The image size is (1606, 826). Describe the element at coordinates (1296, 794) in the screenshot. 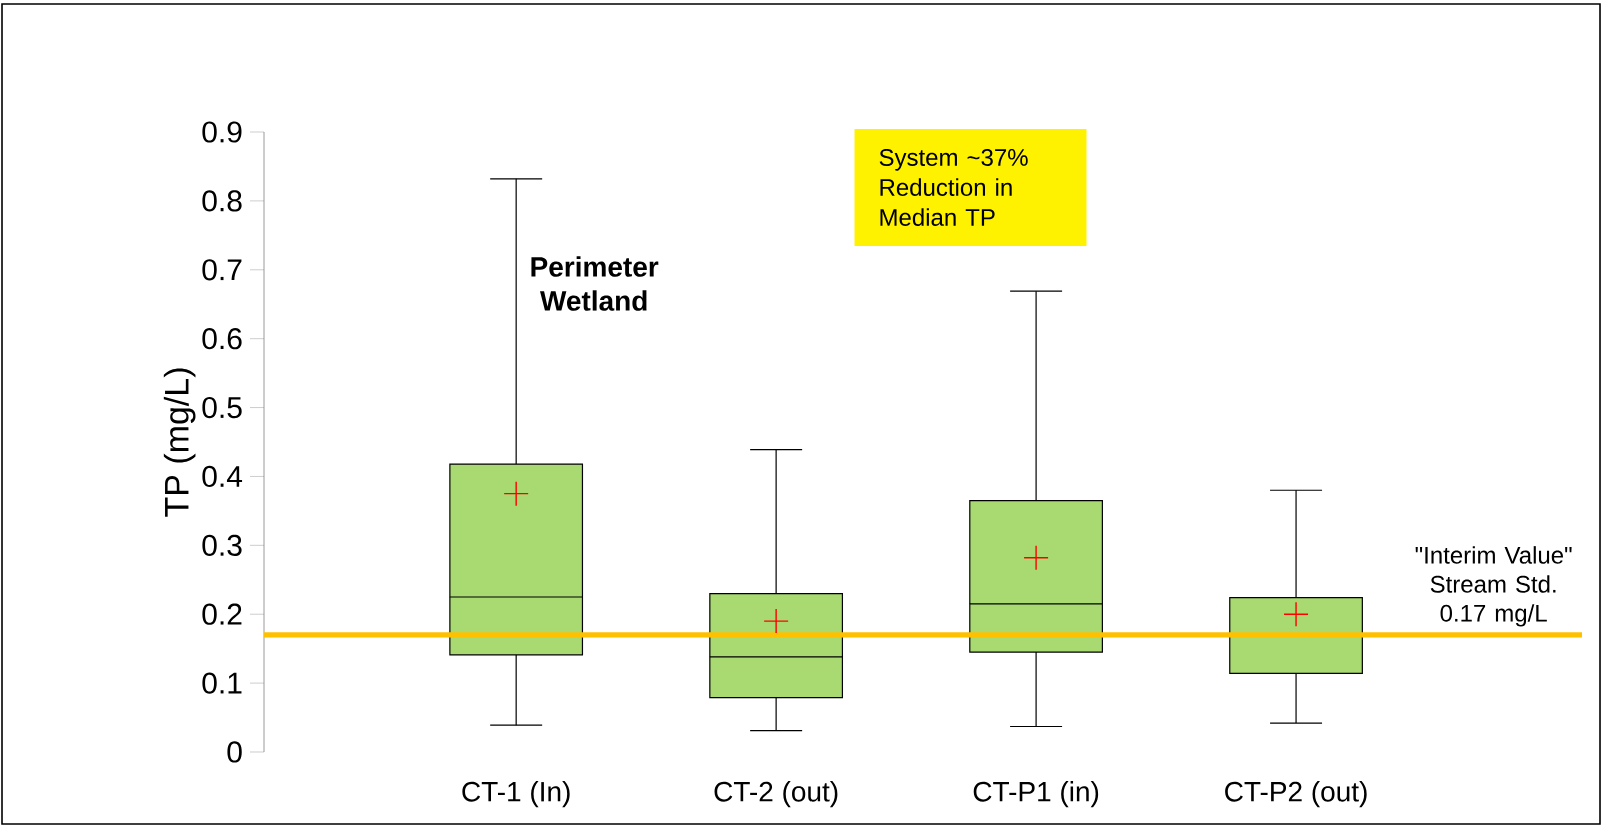

I see `x-tick-label: CT-P2 (out)` at that location.